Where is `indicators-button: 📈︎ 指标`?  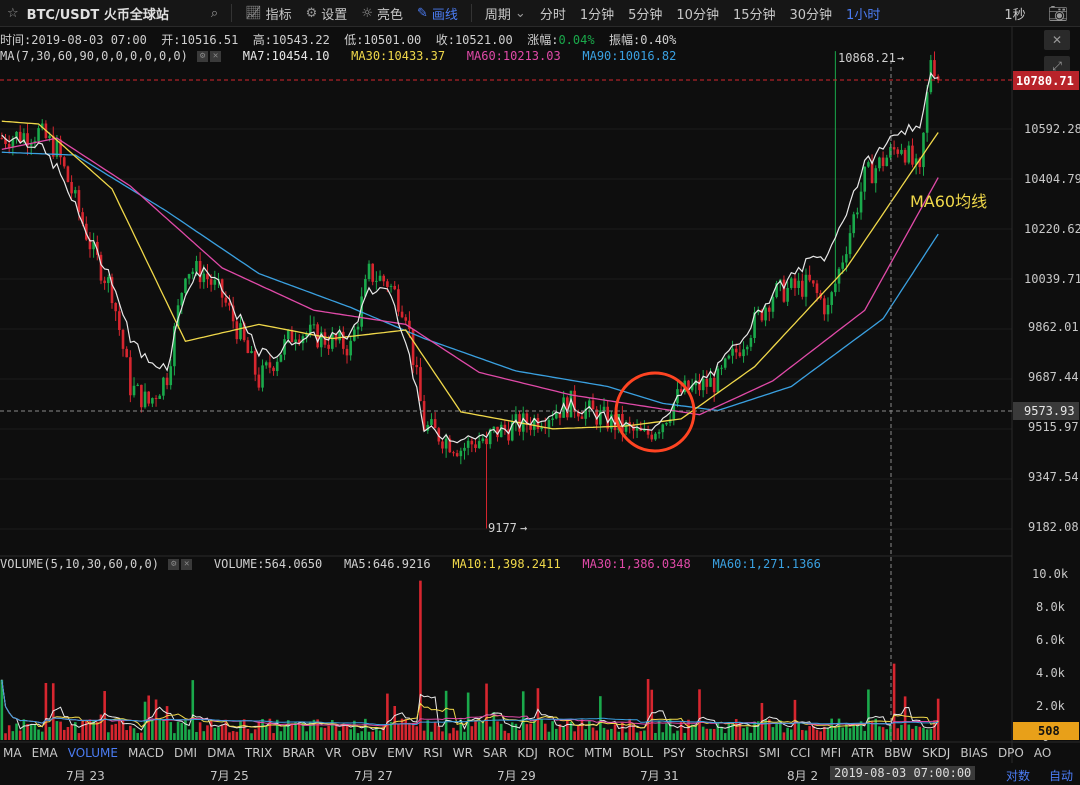 indicators-button: 📈︎ 指标 is located at coordinates (268, 14).